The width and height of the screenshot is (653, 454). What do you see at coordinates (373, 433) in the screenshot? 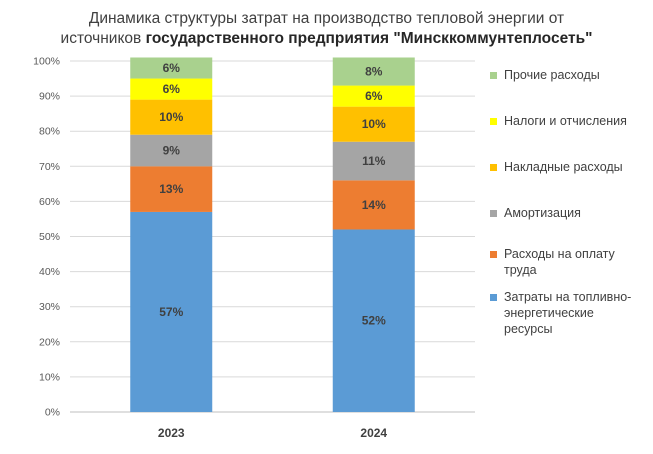
I see `x-tick-label: 2024` at bounding box center [373, 433].